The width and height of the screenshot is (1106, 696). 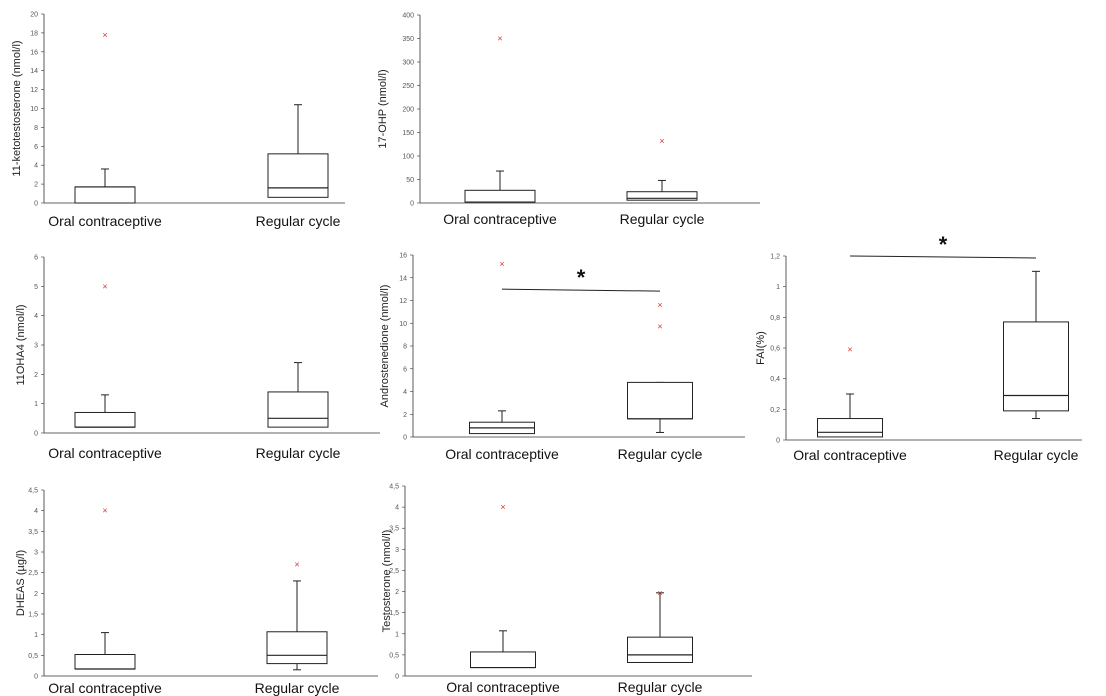 I want to click on y-axis-label: DHEAS (µg/l), so click(x=21, y=583).